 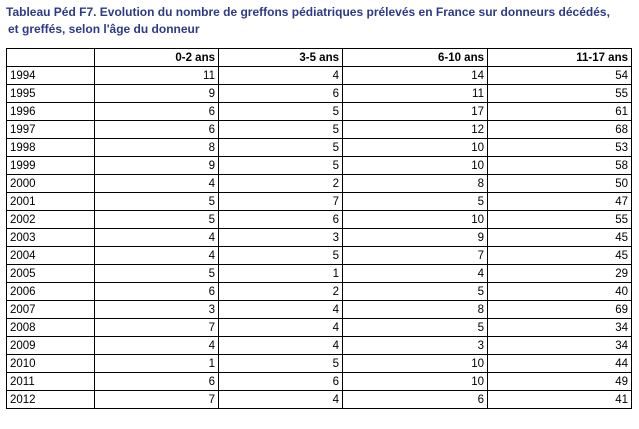 I want to click on cell-year: 2004, so click(x=50, y=255).